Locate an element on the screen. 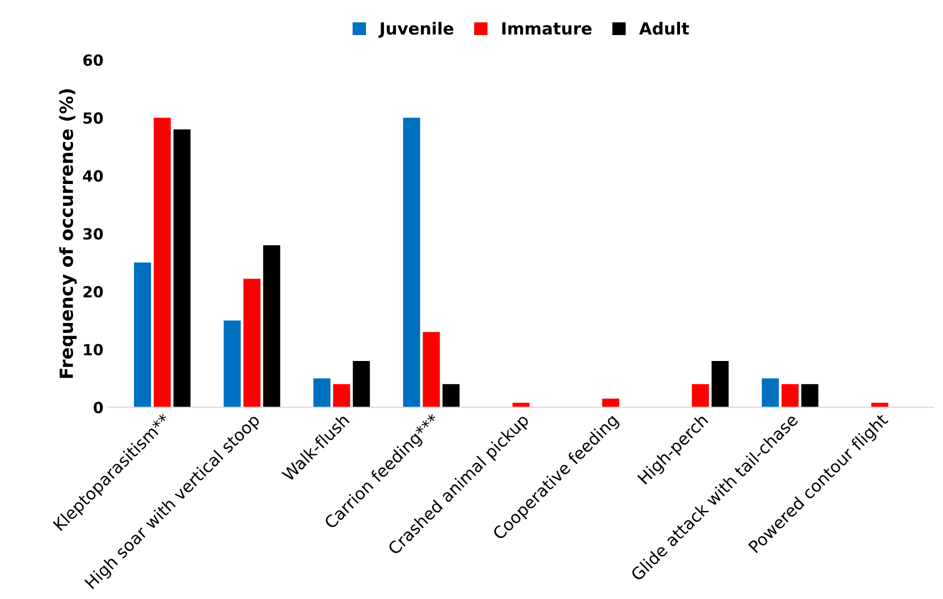  y-axis-title: Frequency of occurrence (%) is located at coordinates (68, 233).